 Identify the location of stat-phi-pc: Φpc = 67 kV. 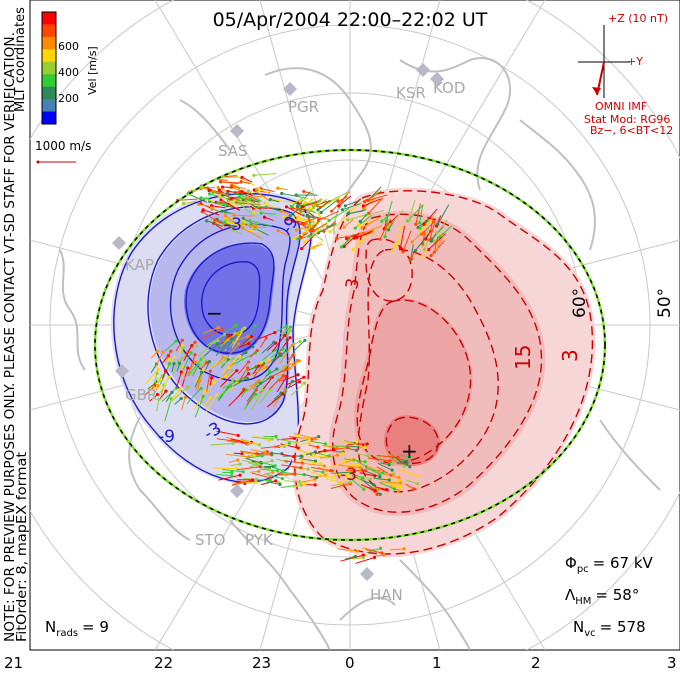
(609, 564).